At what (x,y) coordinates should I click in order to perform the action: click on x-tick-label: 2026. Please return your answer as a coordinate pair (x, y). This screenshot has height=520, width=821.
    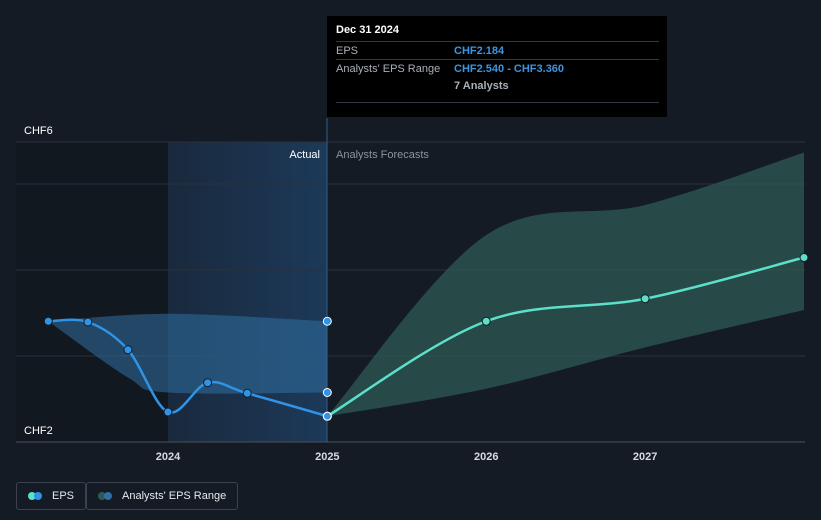
    Looking at the image, I should click on (486, 457).